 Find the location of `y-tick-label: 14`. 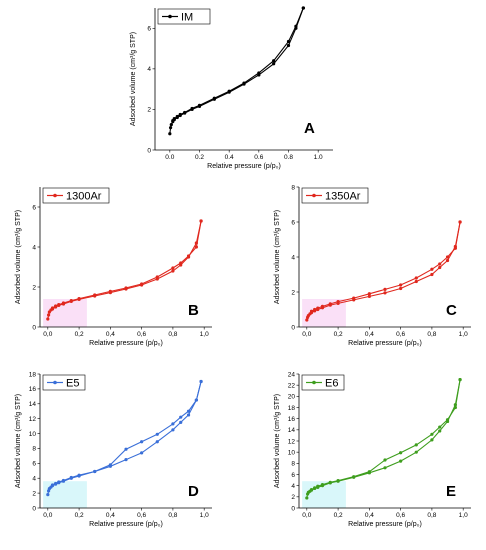

y-tick-label: 14 is located at coordinates (292, 430).